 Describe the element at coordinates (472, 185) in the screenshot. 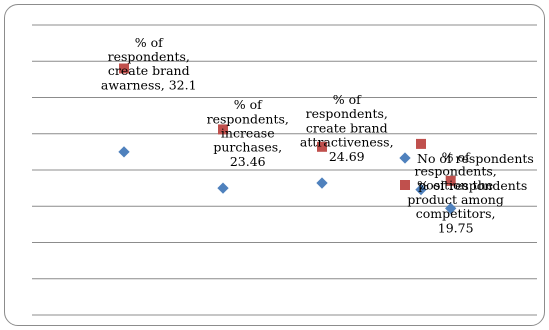

I see `legend-label-pct-of-respondents: % of respondents` at that location.